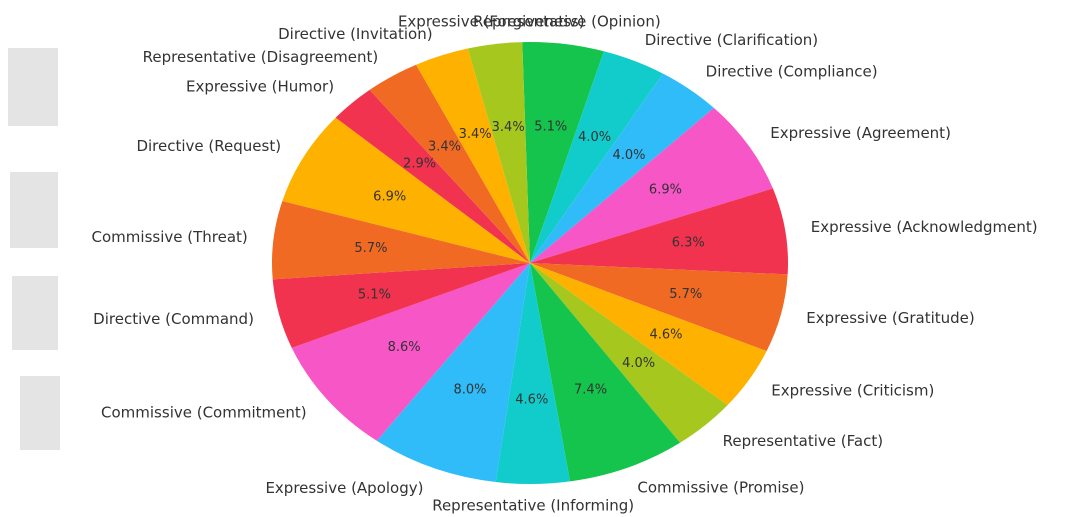 Image resolution: width=1073 pixels, height=517 pixels. I want to click on slice-label: Commissive (Commitment), so click(204, 412).